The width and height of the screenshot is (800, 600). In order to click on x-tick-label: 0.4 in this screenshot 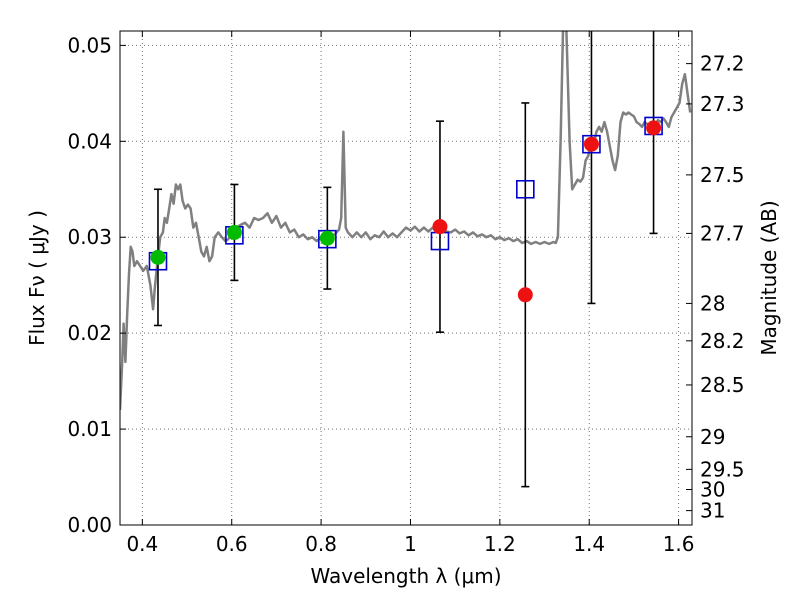, I will do `click(142, 544)`.